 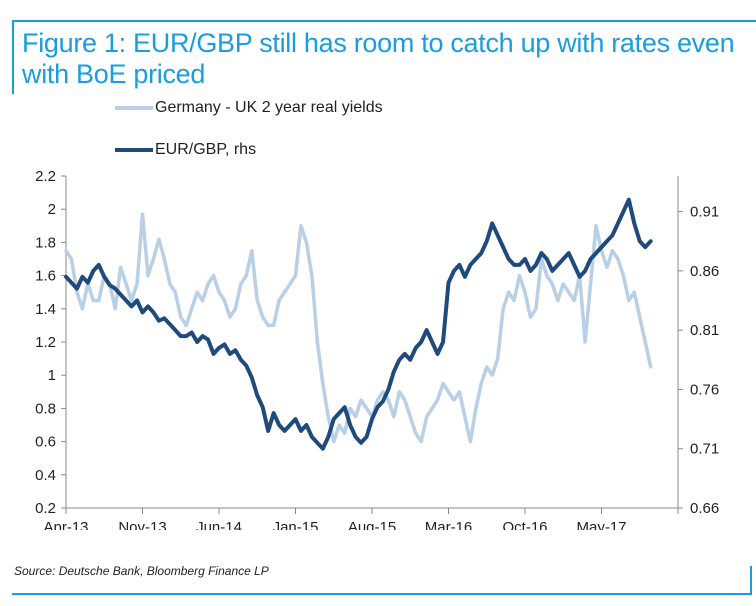 I want to click on y-tick-label-right: 0.76, so click(x=704, y=389).